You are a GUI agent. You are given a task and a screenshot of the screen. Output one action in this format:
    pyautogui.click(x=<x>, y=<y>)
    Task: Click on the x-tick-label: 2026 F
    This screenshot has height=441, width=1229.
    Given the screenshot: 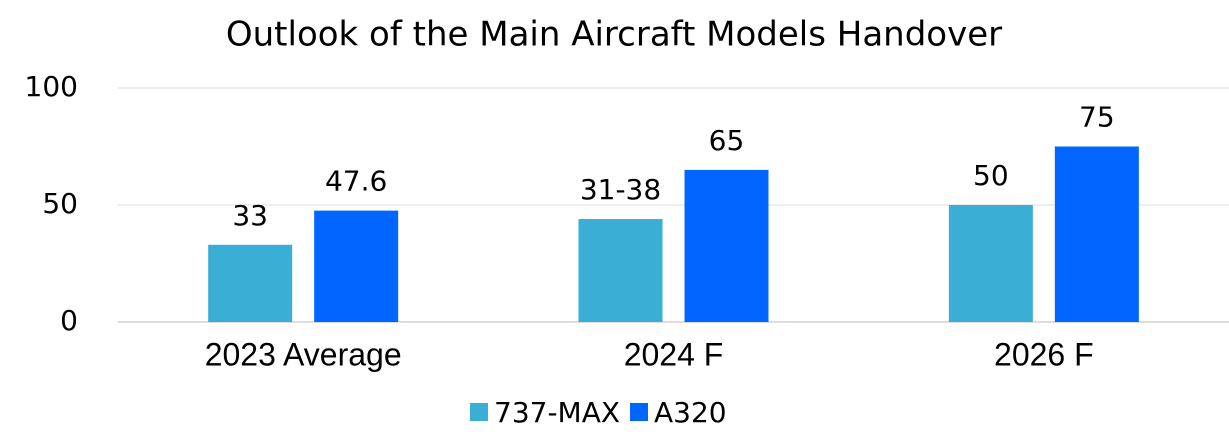 What is the action you would take?
    pyautogui.click(x=1044, y=354)
    